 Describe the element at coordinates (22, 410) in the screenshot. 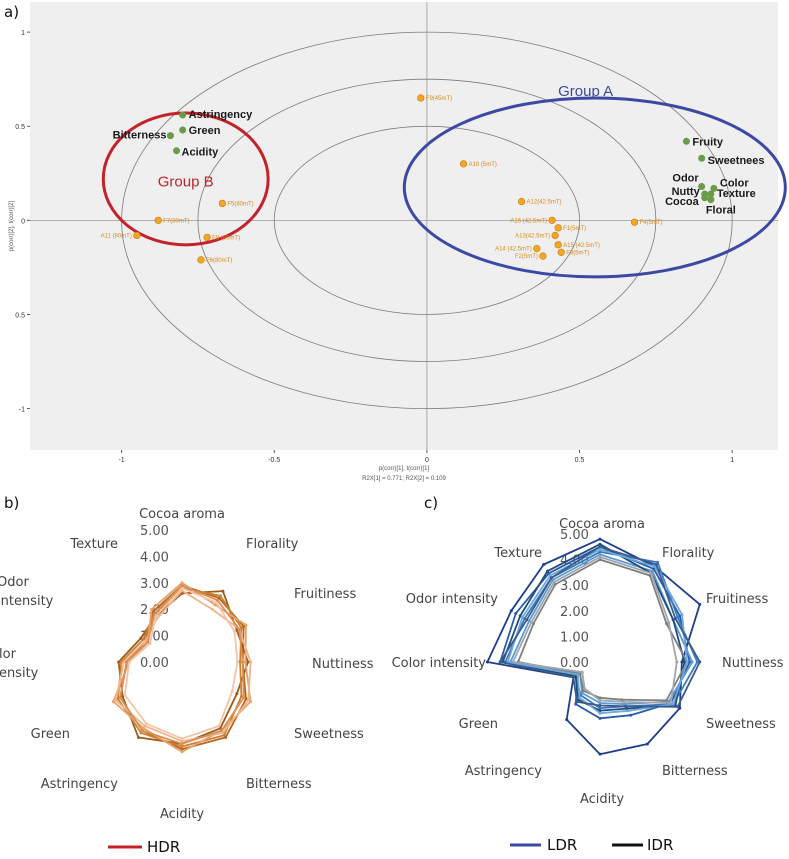

I see `y-tick-label: -1` at that location.